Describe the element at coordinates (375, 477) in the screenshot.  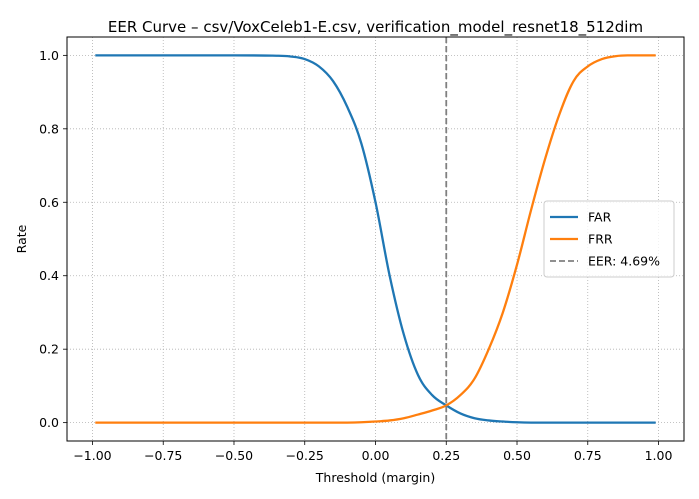
I see `x-axis-label: Threshold (margin)` at that location.